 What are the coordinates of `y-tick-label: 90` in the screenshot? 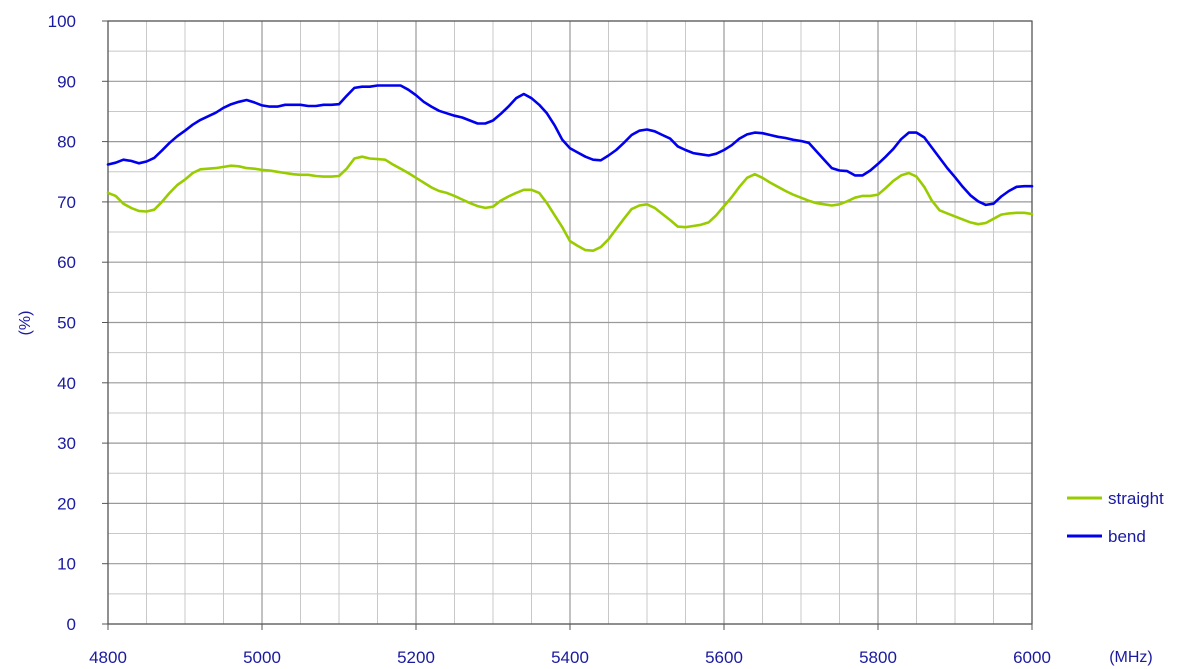 It's located at (66, 81).